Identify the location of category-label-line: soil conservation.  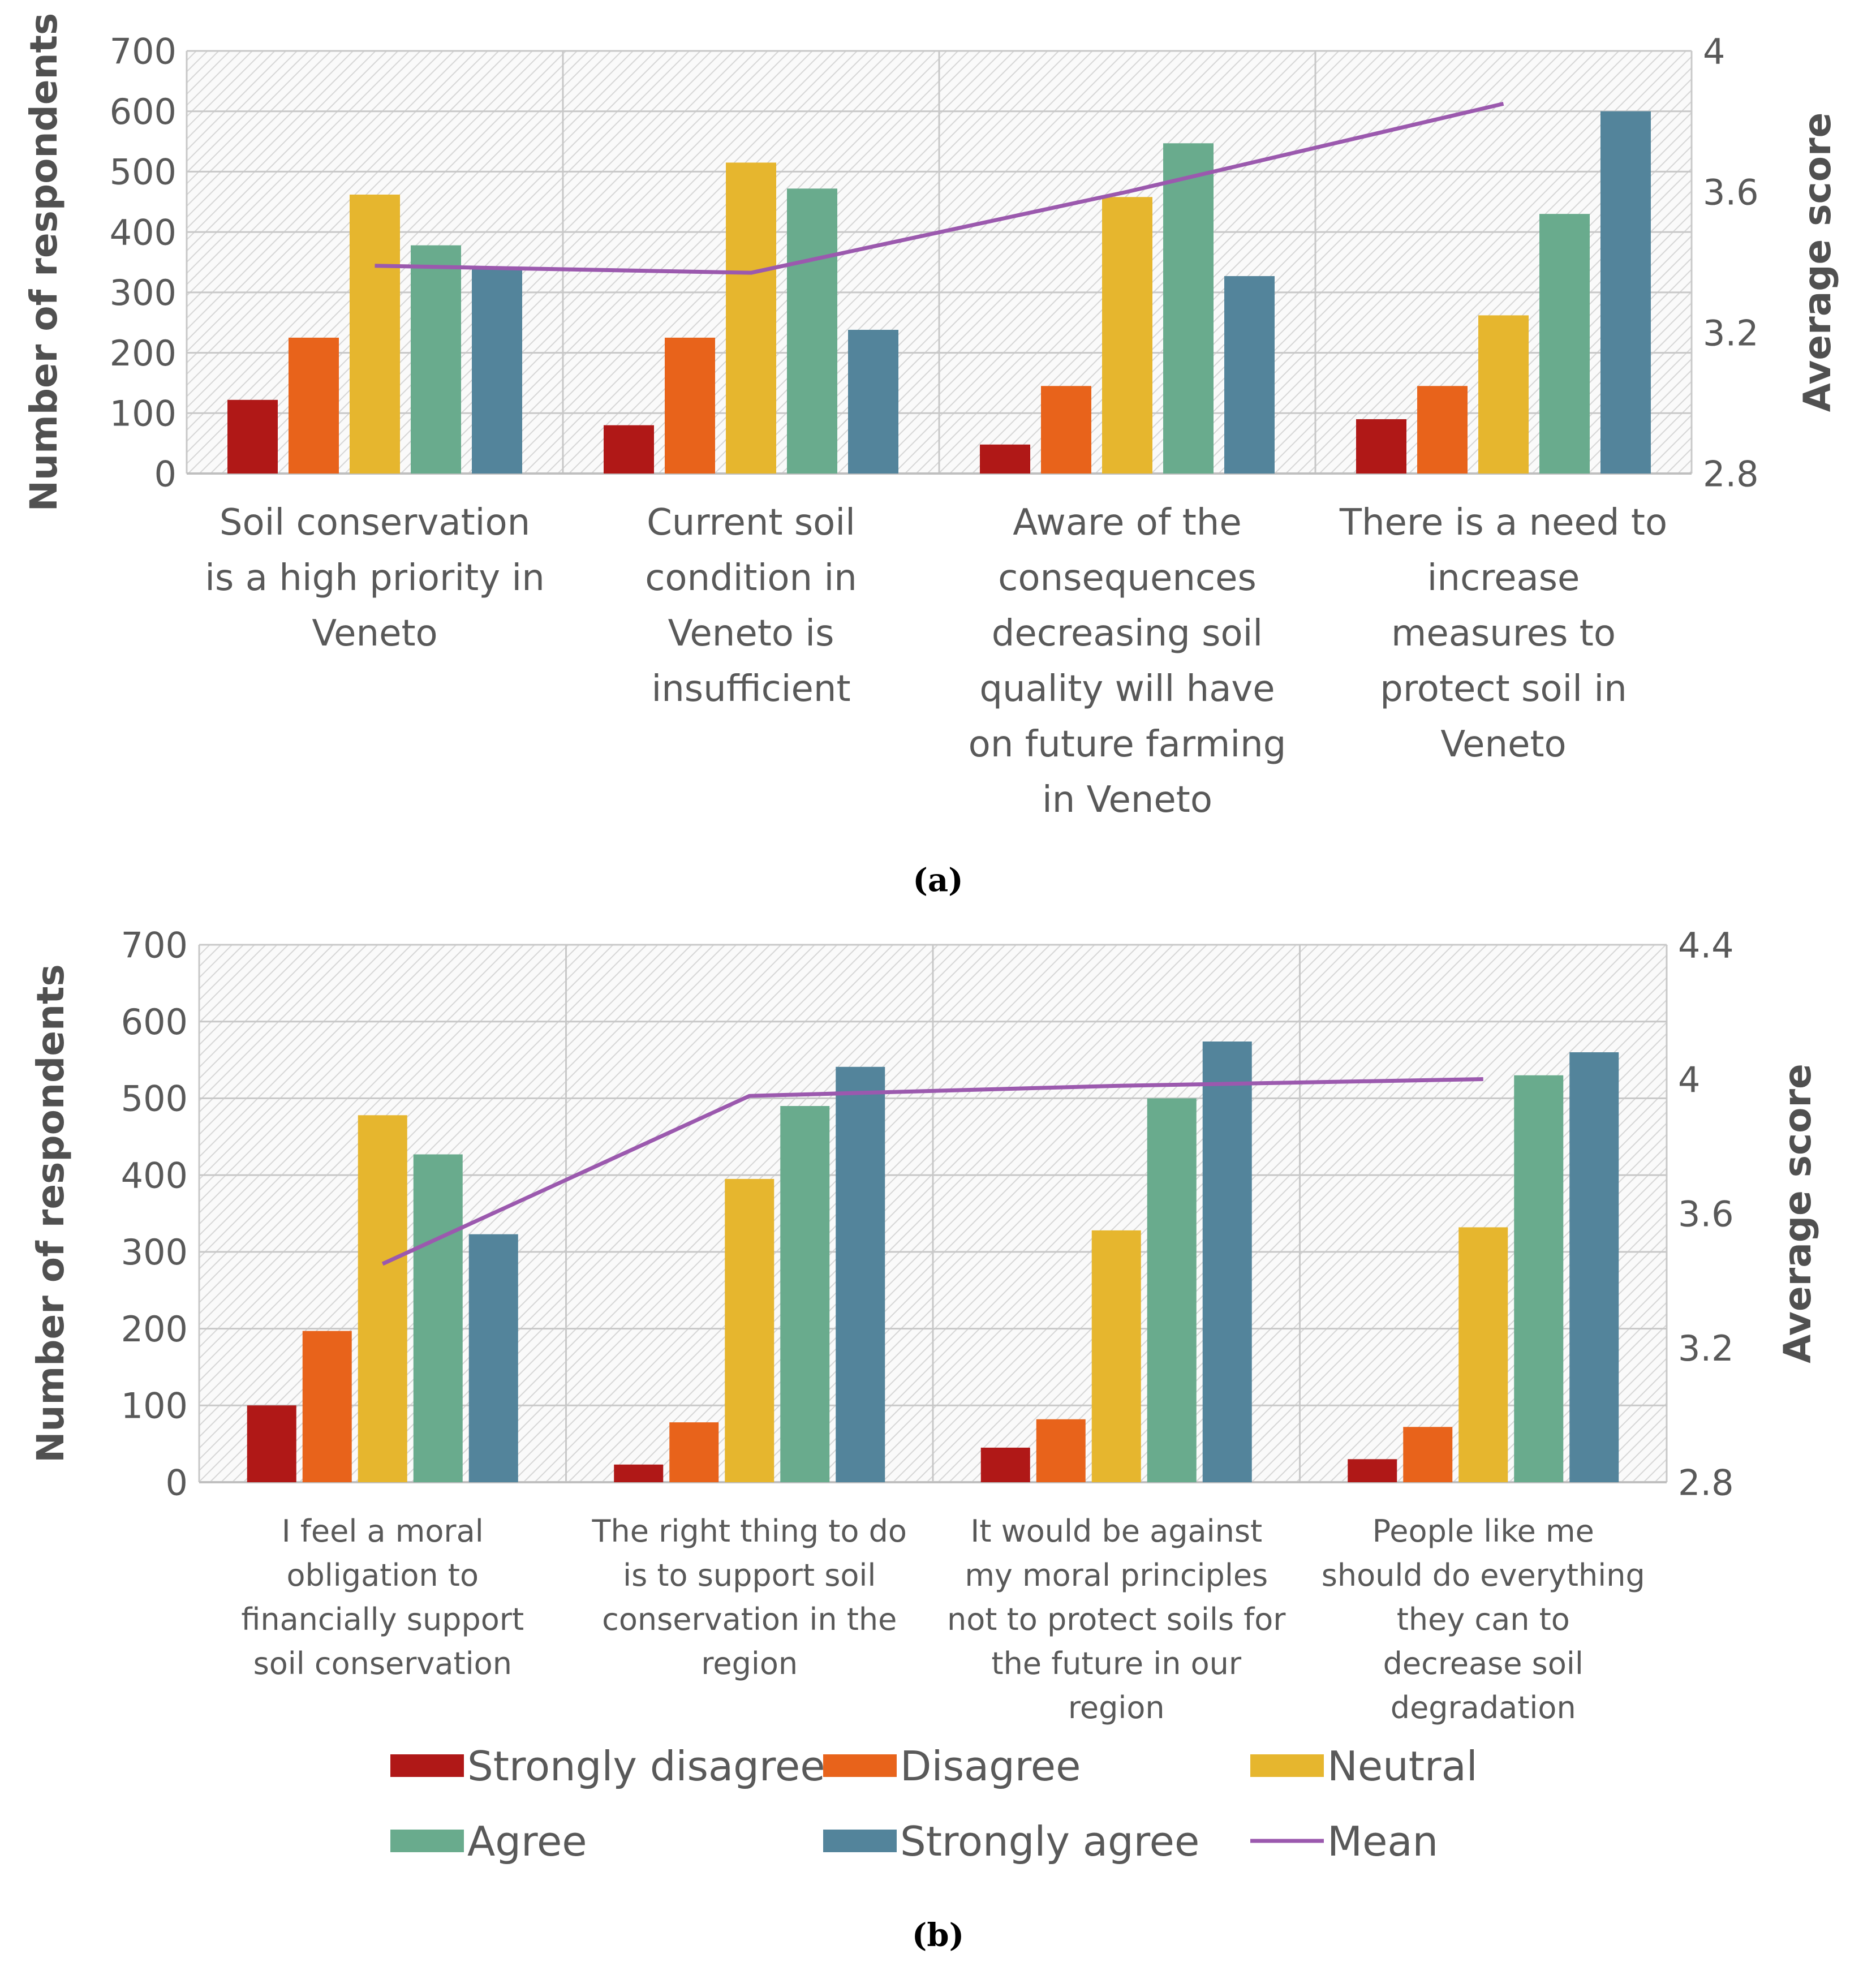
(382, 1663).